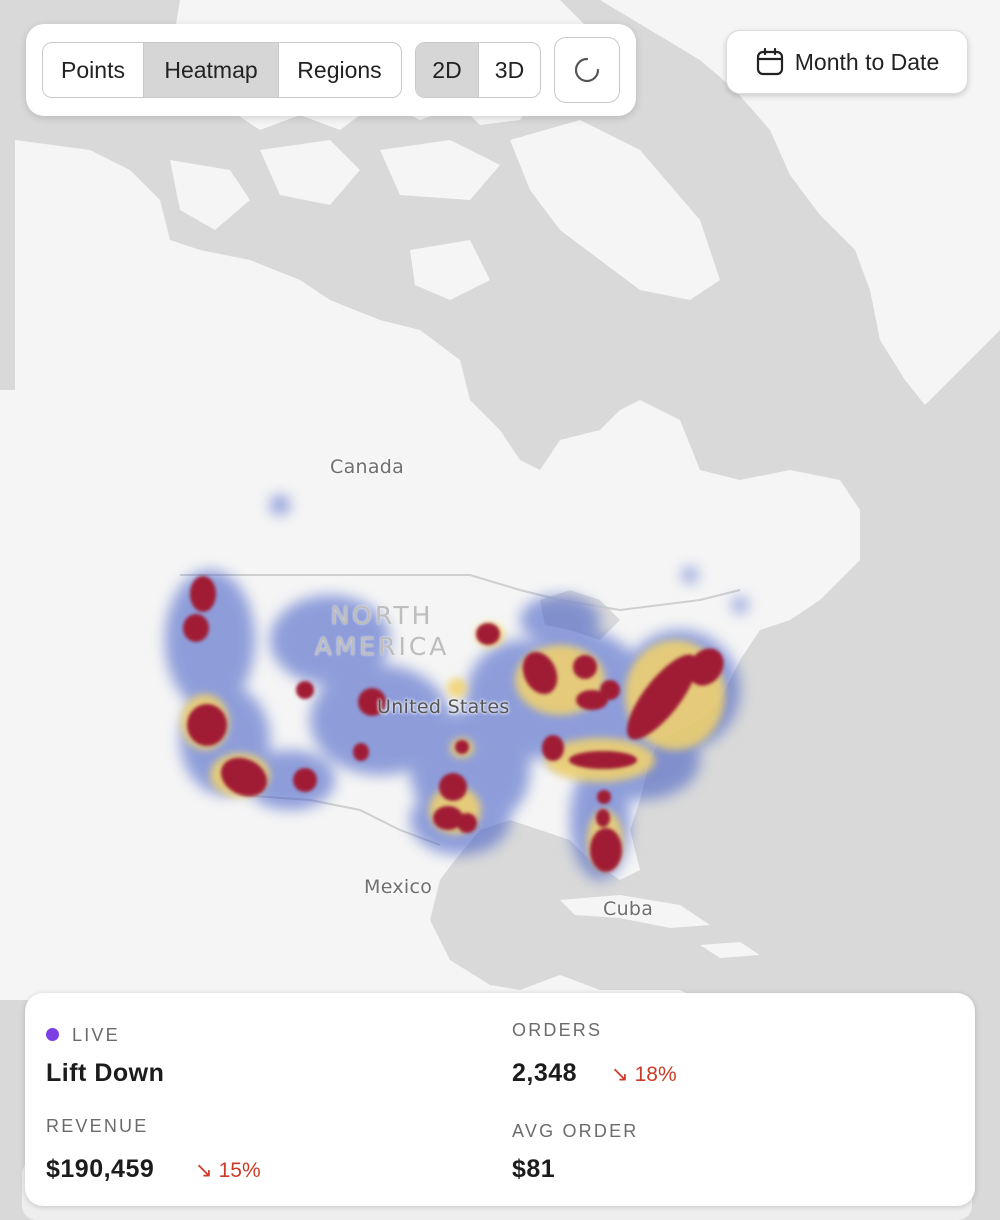 The height and width of the screenshot is (1220, 1000). I want to click on calendar-icon, so click(769, 61).